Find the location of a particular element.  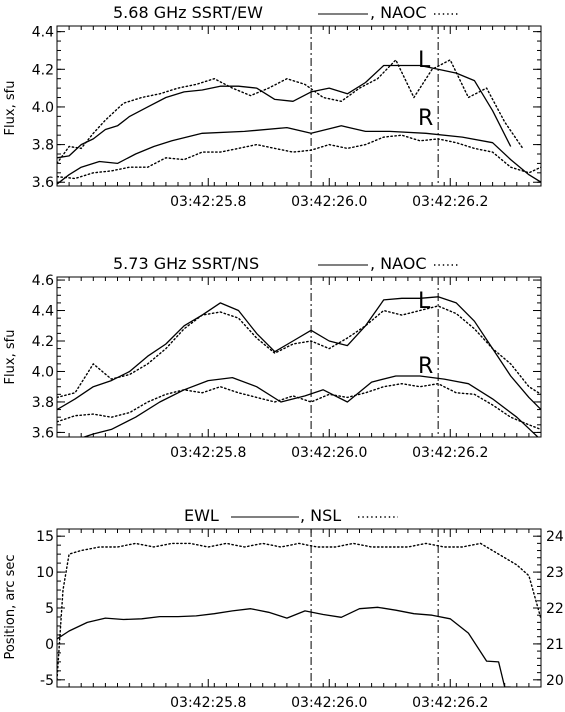

panel-2-annotation-r: R is located at coordinates (425, 366).